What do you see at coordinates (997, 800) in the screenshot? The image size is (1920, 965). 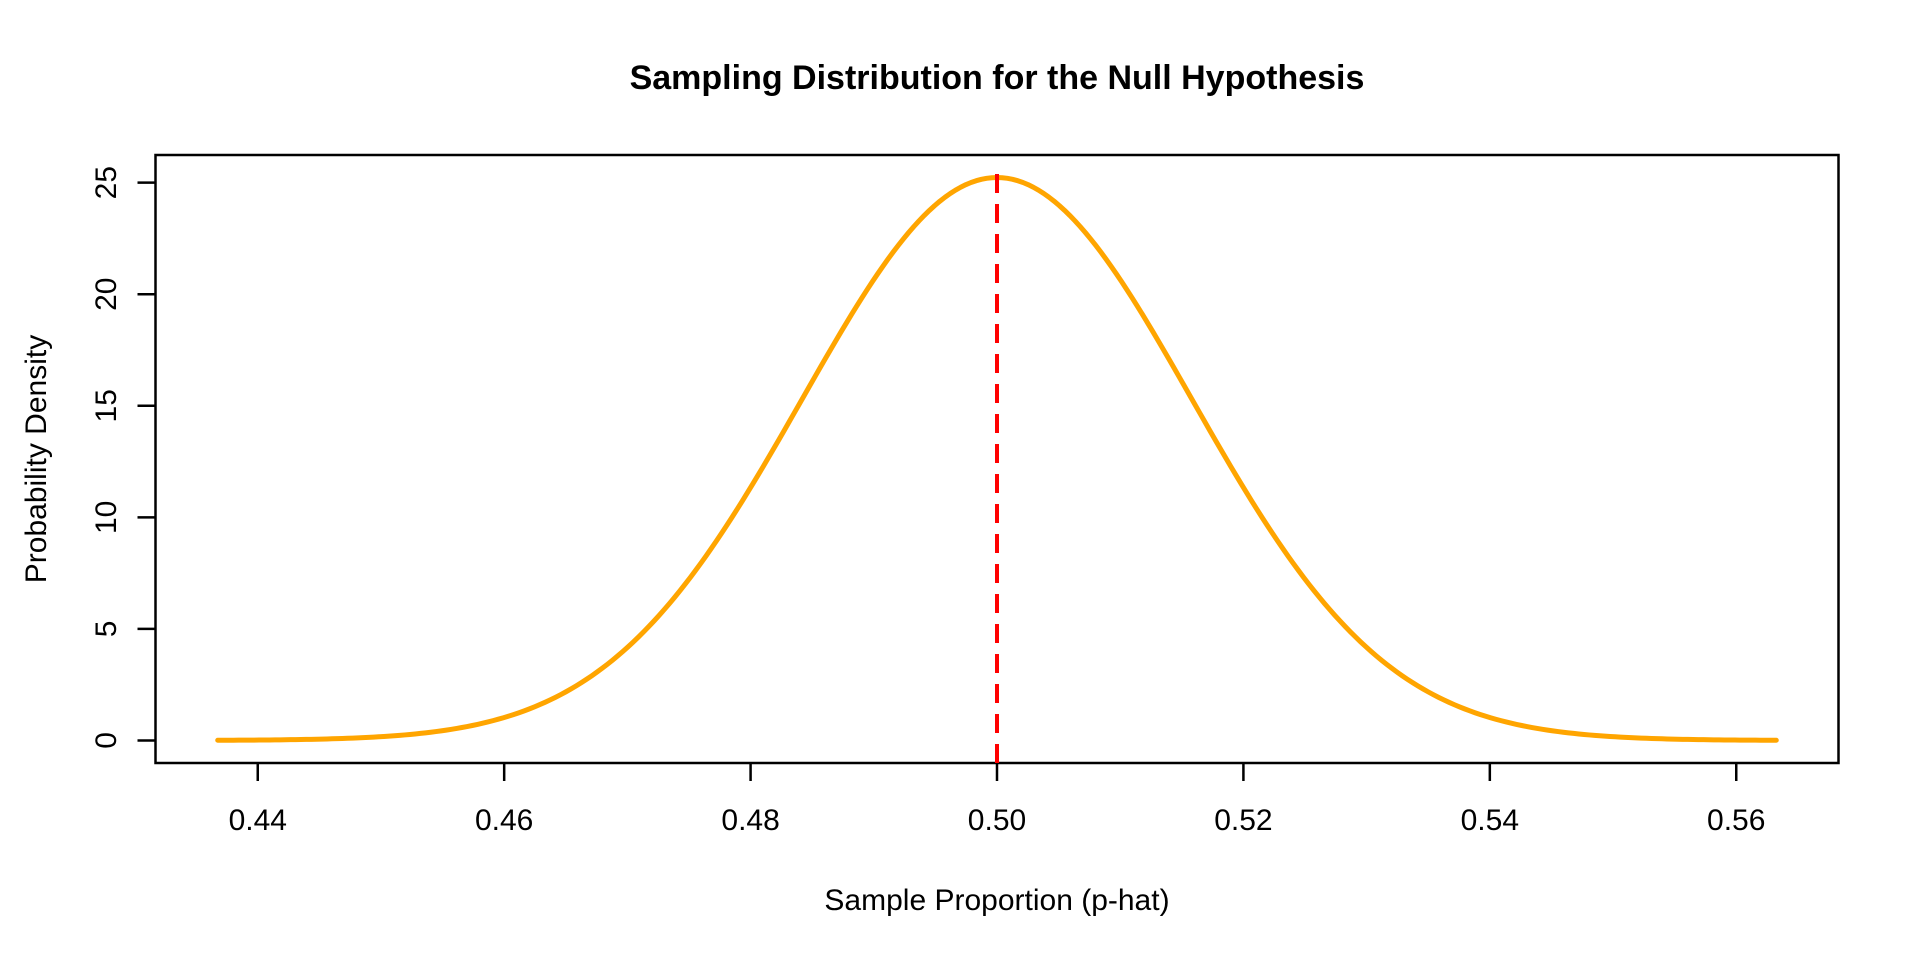 I see `x-axis-ticks: 0.44 0.46 0.48 0.50 0.52 0.54 0.56` at bounding box center [997, 800].